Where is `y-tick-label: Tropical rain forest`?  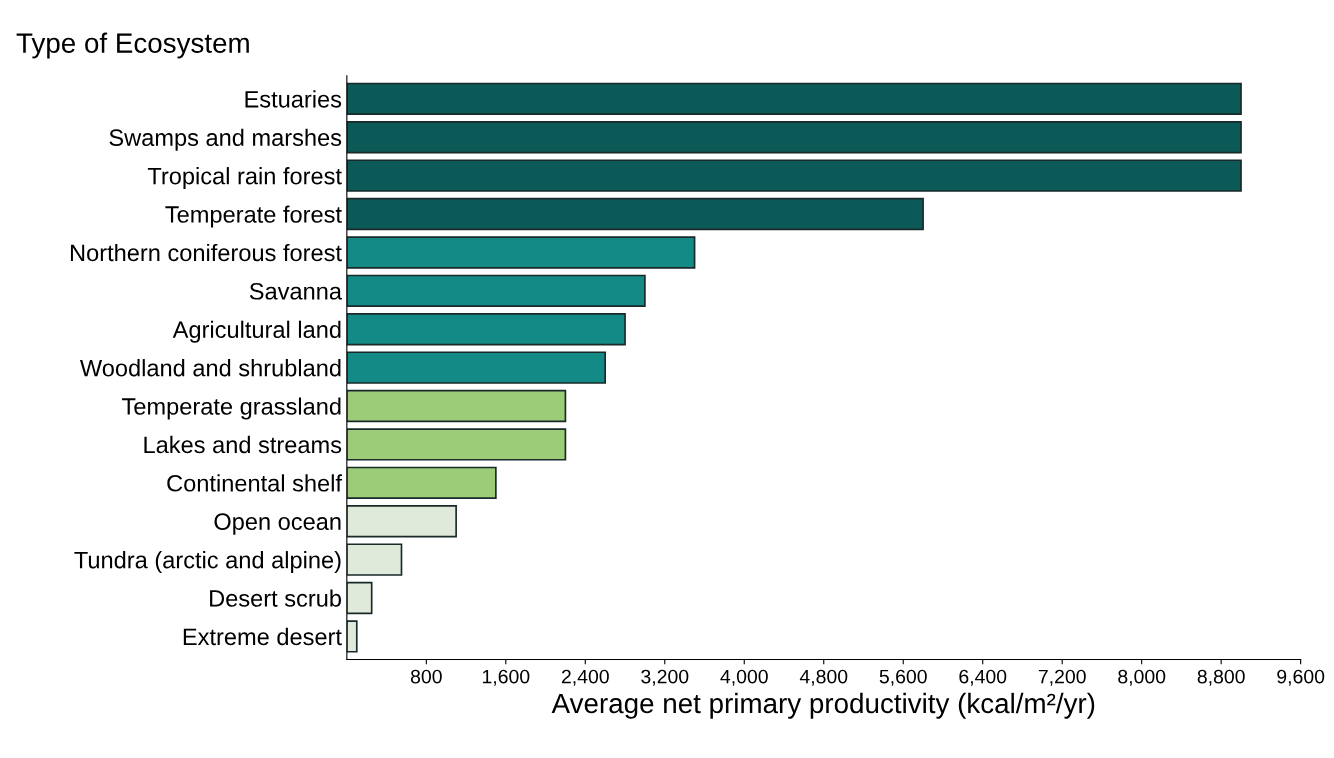
y-tick-label: Tropical rain forest is located at coordinates (244, 178).